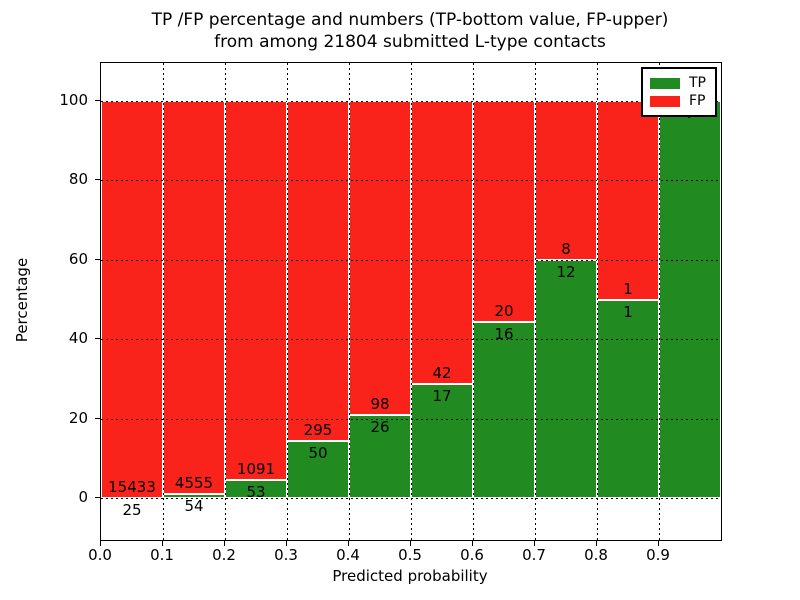 Image resolution: width=800 pixels, height=600 pixels. I want to click on bar-tp-count-label: 25, so click(132, 509).